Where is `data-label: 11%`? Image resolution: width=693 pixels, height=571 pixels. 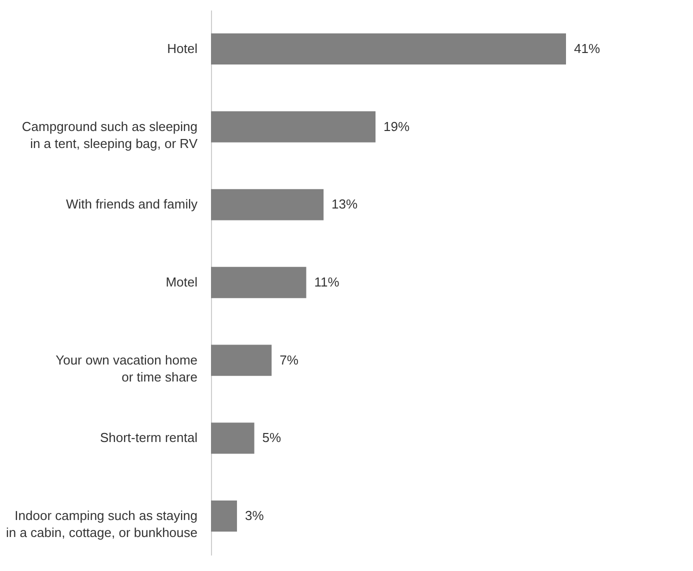 data-label: 11% is located at coordinates (327, 282).